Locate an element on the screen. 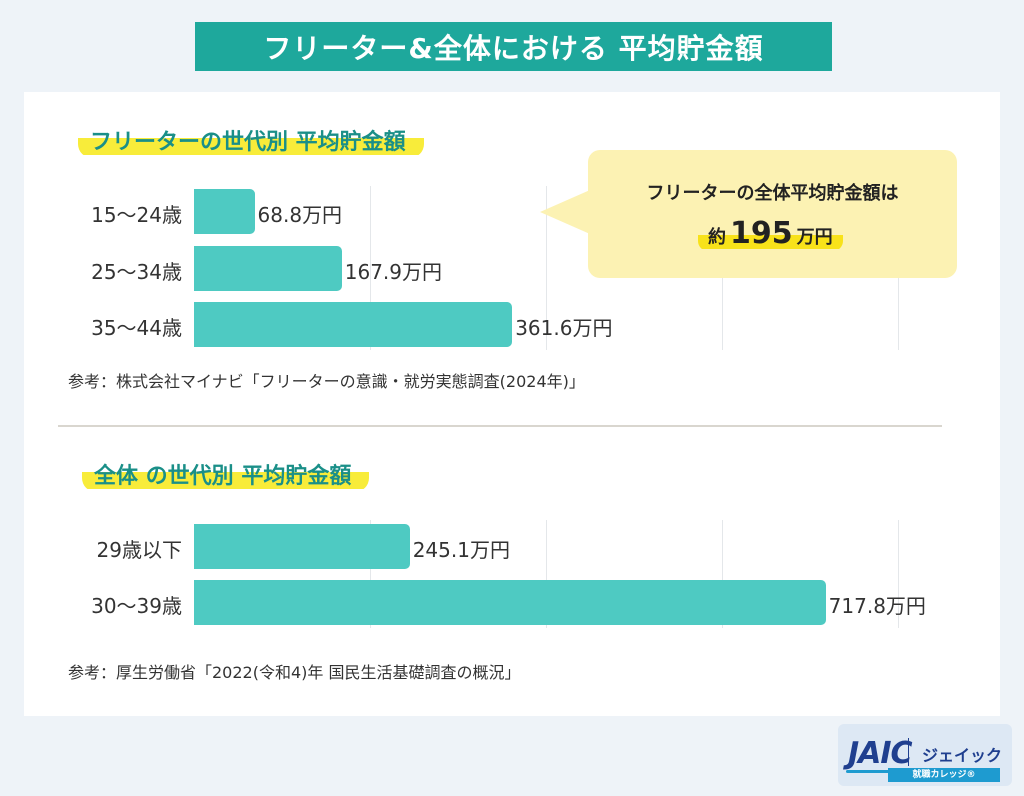 The height and width of the screenshot is (796, 1024). category-label: 30〜39歳 is located at coordinates (136, 606).